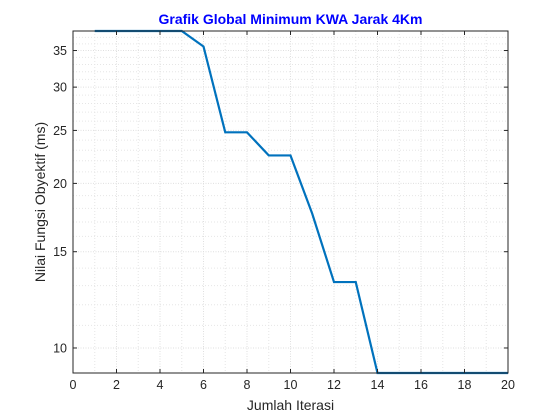 The image size is (560, 420). I want to click on x-tick-label: 12, so click(334, 385).